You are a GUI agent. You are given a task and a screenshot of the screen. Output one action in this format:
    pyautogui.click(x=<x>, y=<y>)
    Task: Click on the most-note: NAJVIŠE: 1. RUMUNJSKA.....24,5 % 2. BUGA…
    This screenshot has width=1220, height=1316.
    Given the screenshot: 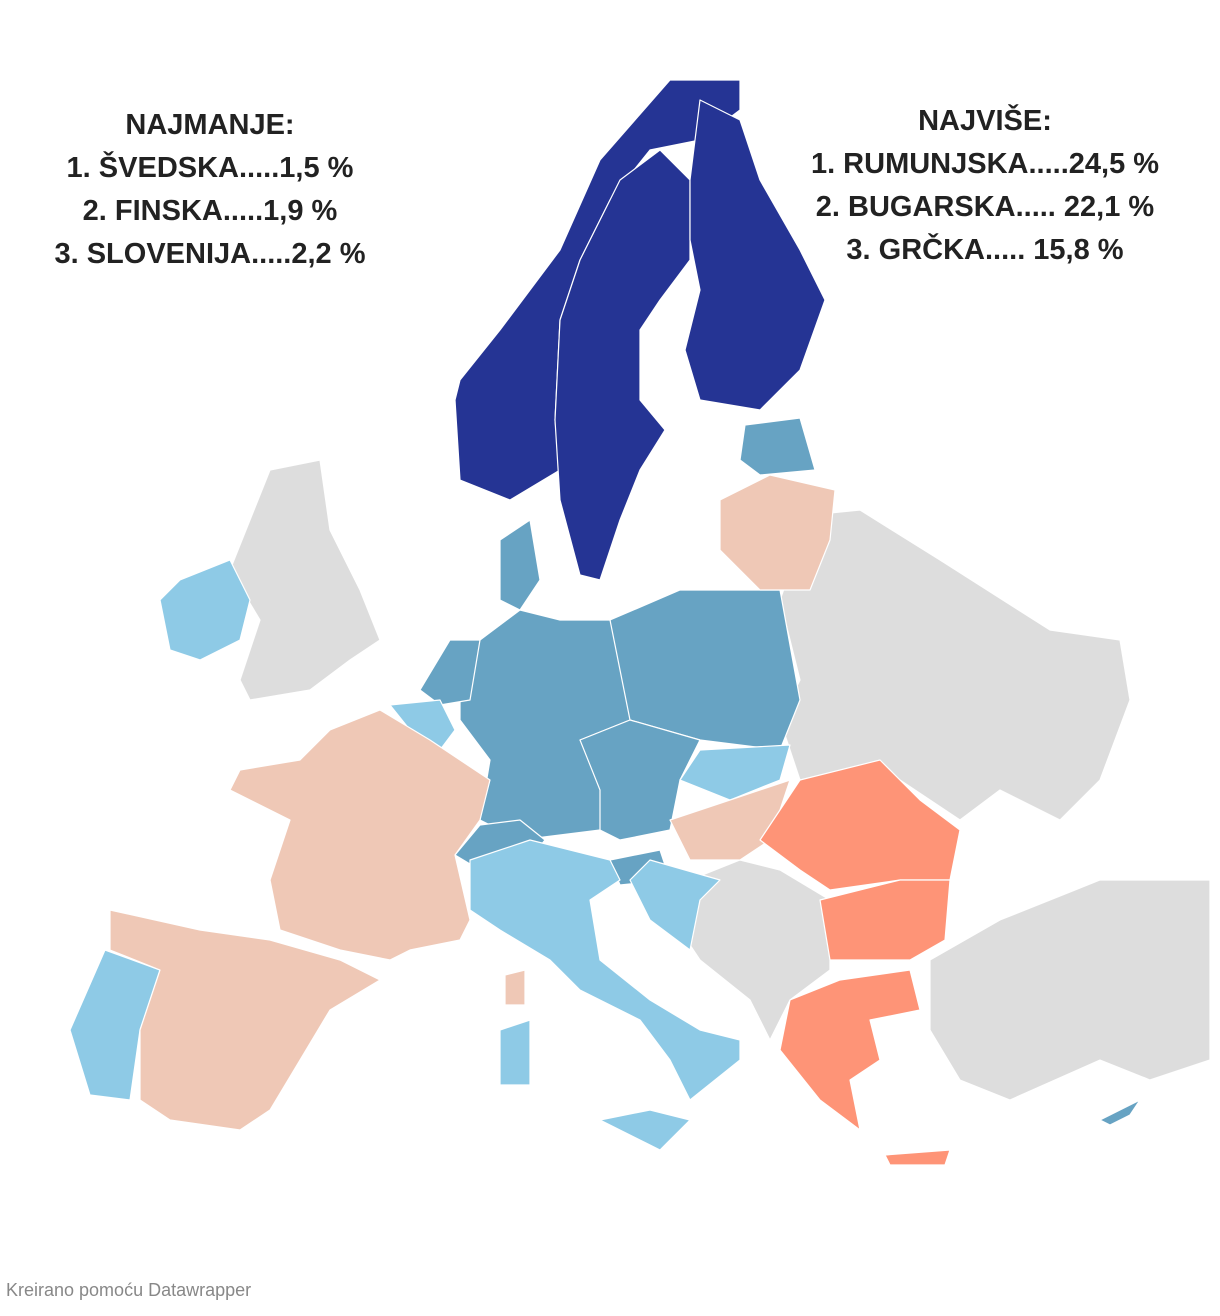 What is the action you would take?
    pyautogui.click(x=985, y=186)
    